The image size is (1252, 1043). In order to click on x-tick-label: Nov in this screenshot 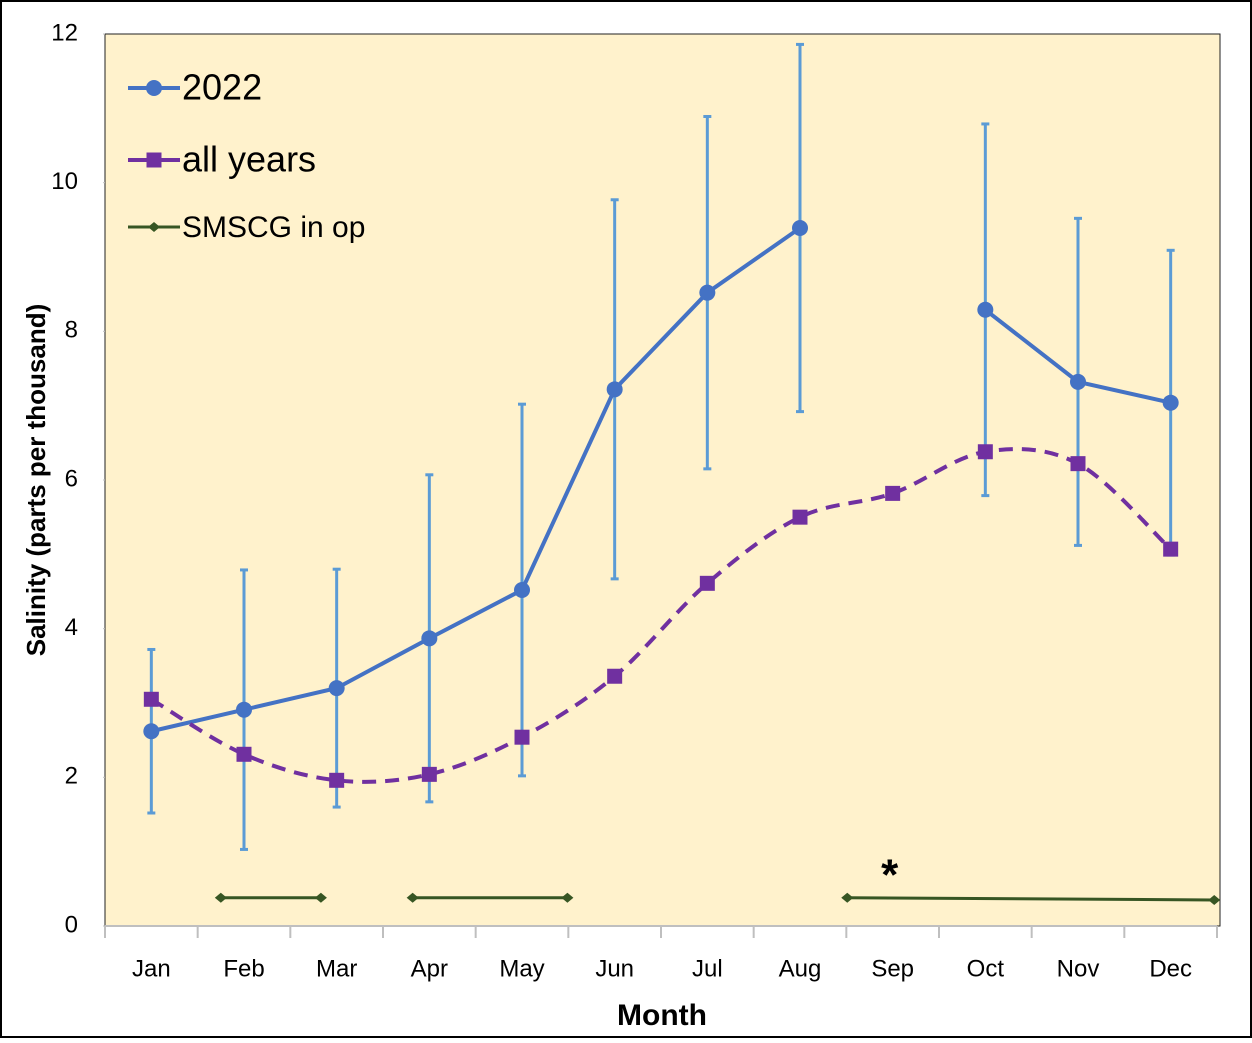, I will do `click(1078, 968)`.